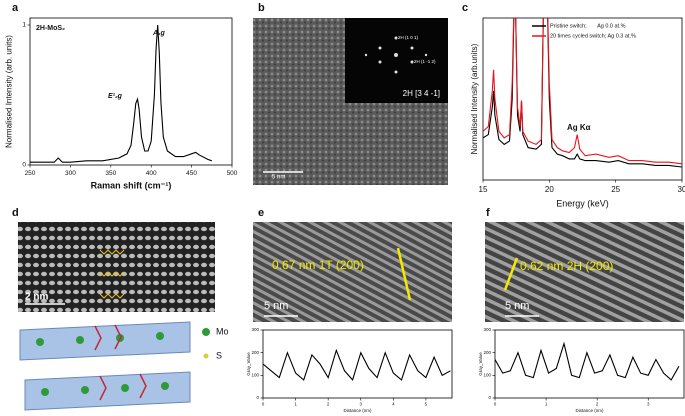 The height and width of the screenshot is (416, 685). What do you see at coordinates (549, 189) in the screenshot?
I see `x-tick-label: 20` at bounding box center [549, 189].